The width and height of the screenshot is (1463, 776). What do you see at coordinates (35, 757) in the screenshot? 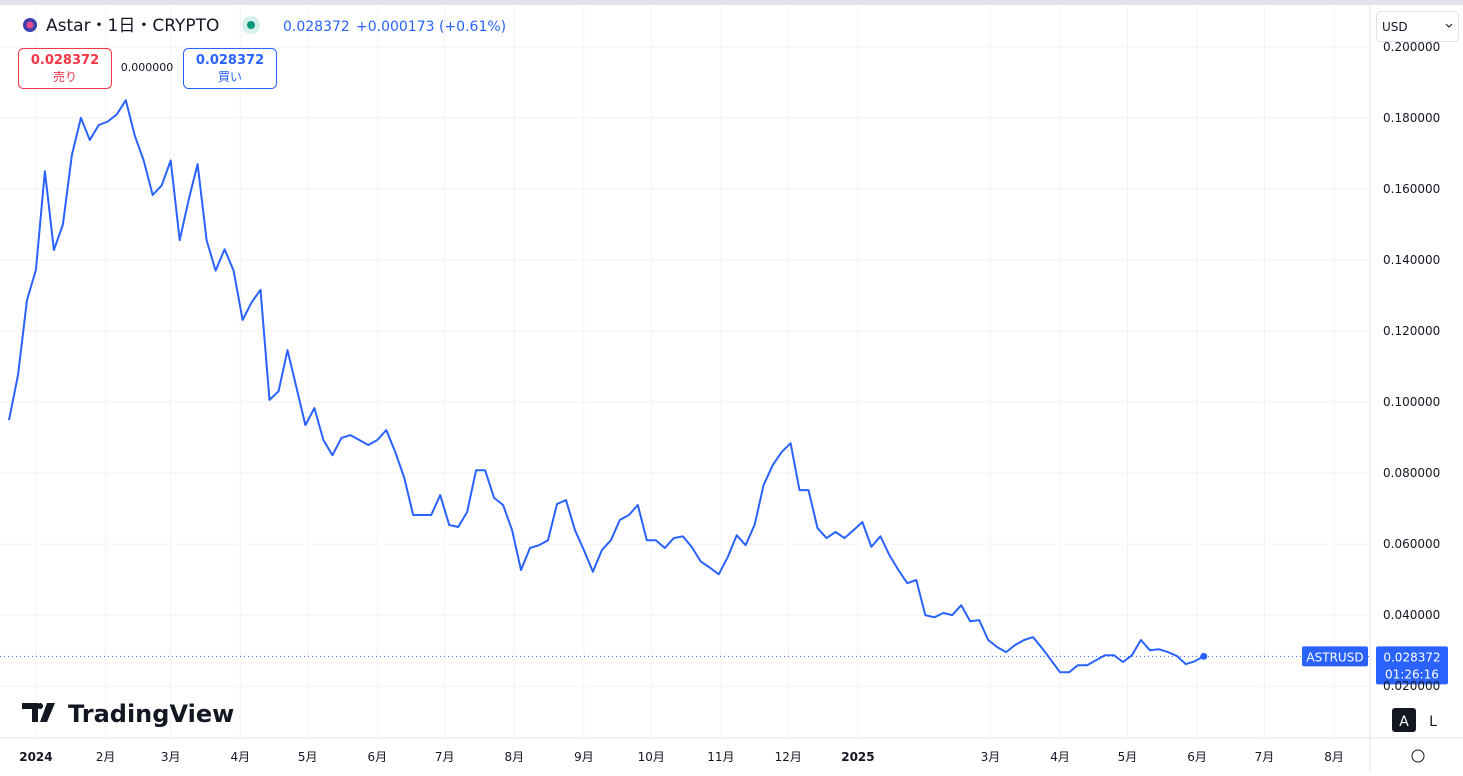
I see `x-tick-label: 2024` at bounding box center [35, 757].